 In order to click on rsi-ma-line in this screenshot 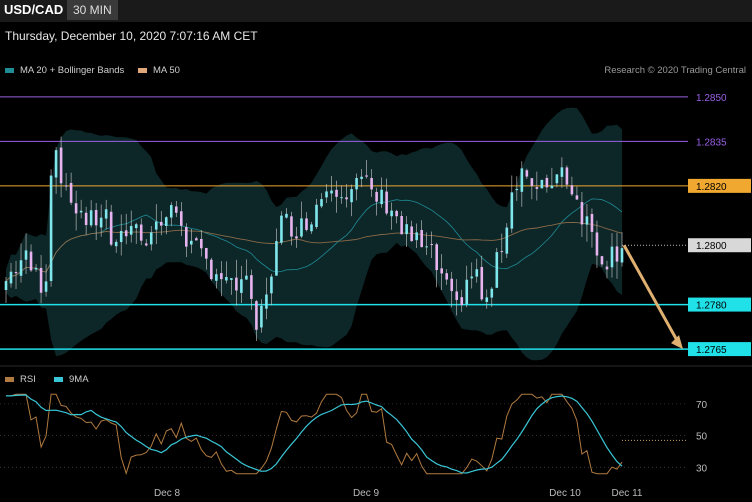, I will do `click(314, 434)`.